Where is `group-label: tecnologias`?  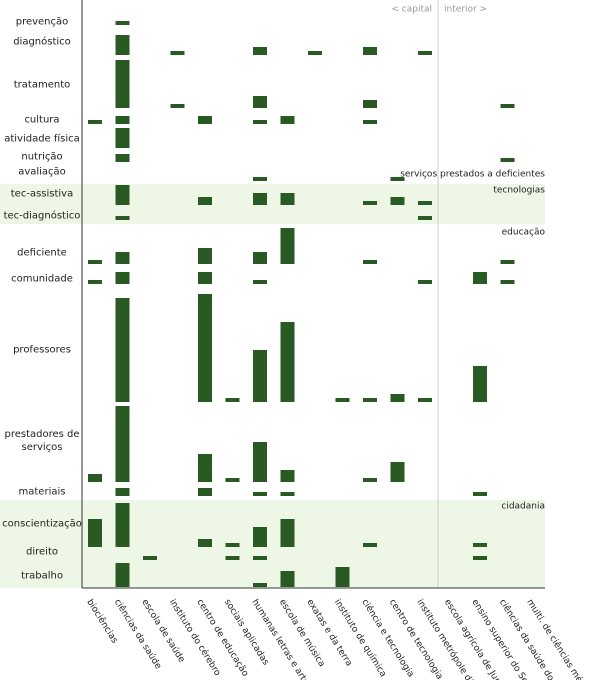
group-label: tecnologias is located at coordinates (519, 191).